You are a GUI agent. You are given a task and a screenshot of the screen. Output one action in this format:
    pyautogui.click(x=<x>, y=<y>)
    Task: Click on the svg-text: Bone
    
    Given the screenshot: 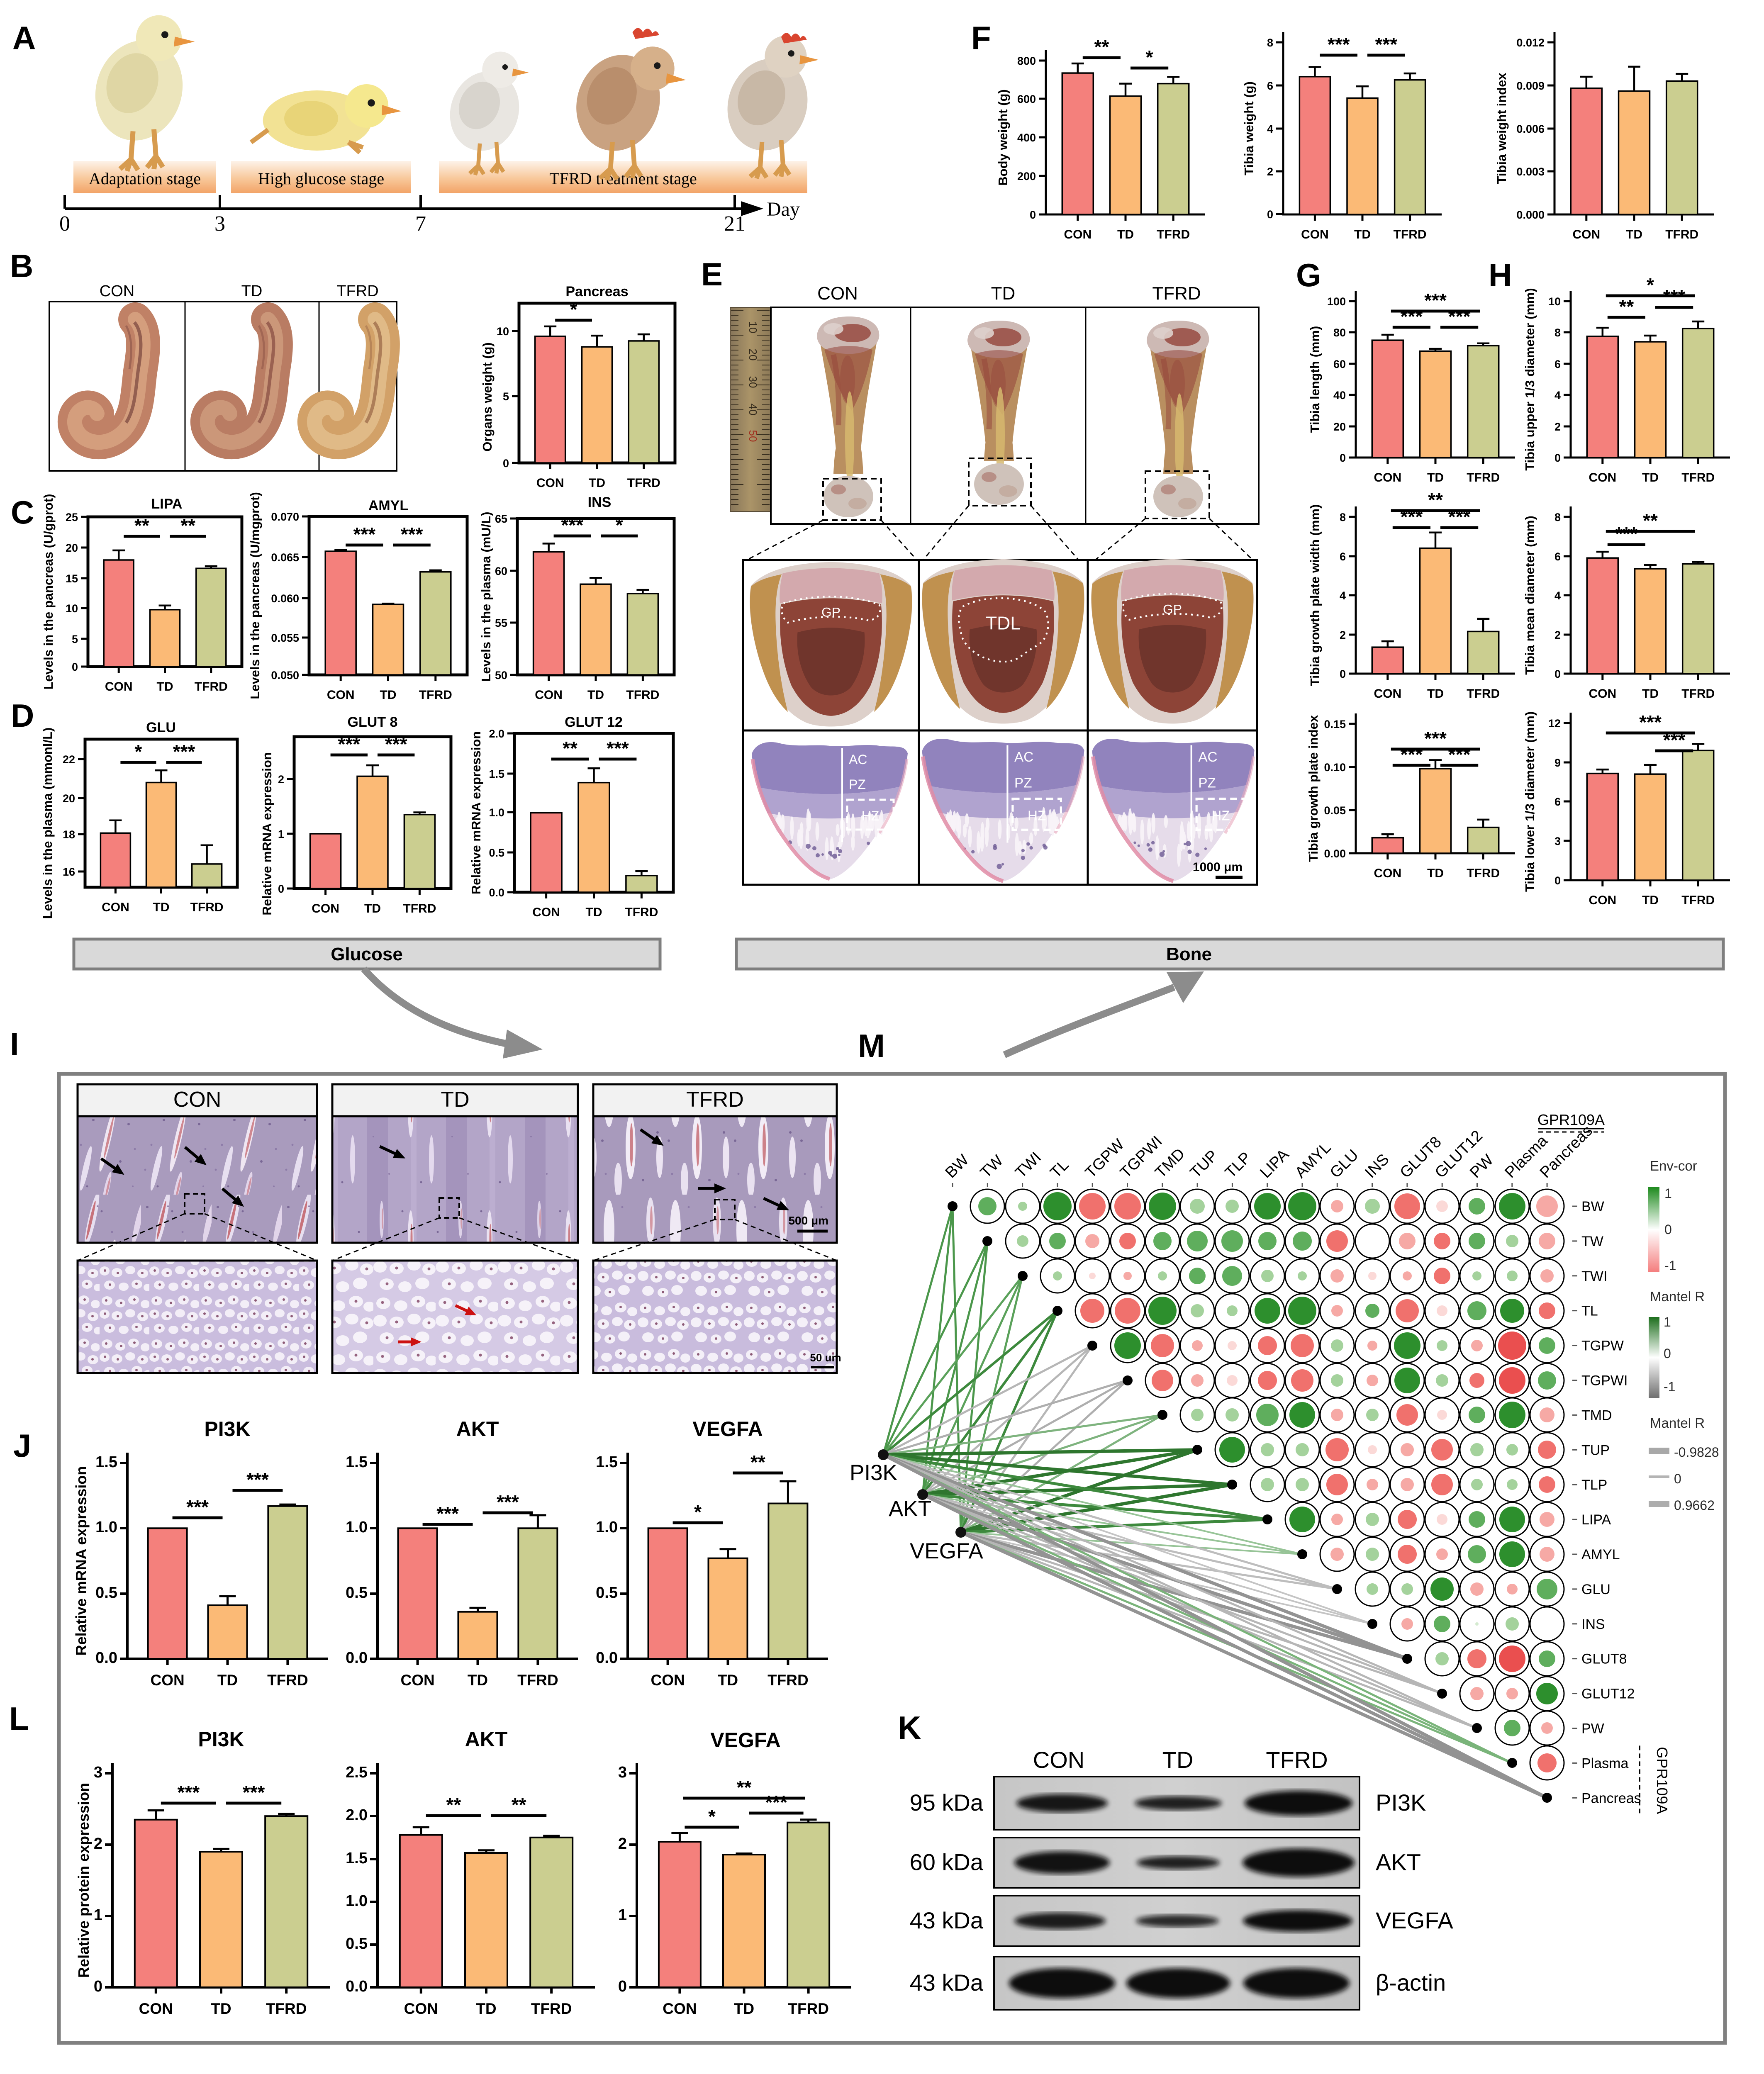 What is the action you would take?
    pyautogui.click(x=1189, y=954)
    